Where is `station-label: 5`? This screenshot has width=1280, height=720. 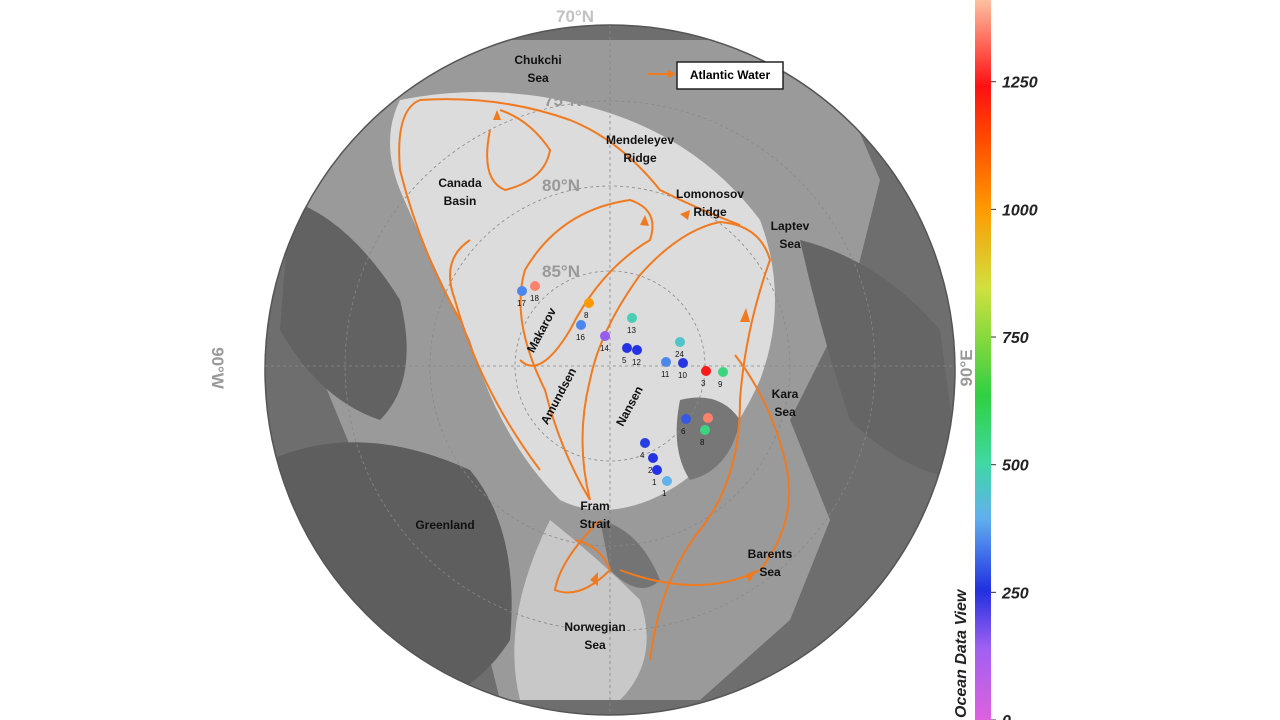
station-label: 5 is located at coordinates (624, 360).